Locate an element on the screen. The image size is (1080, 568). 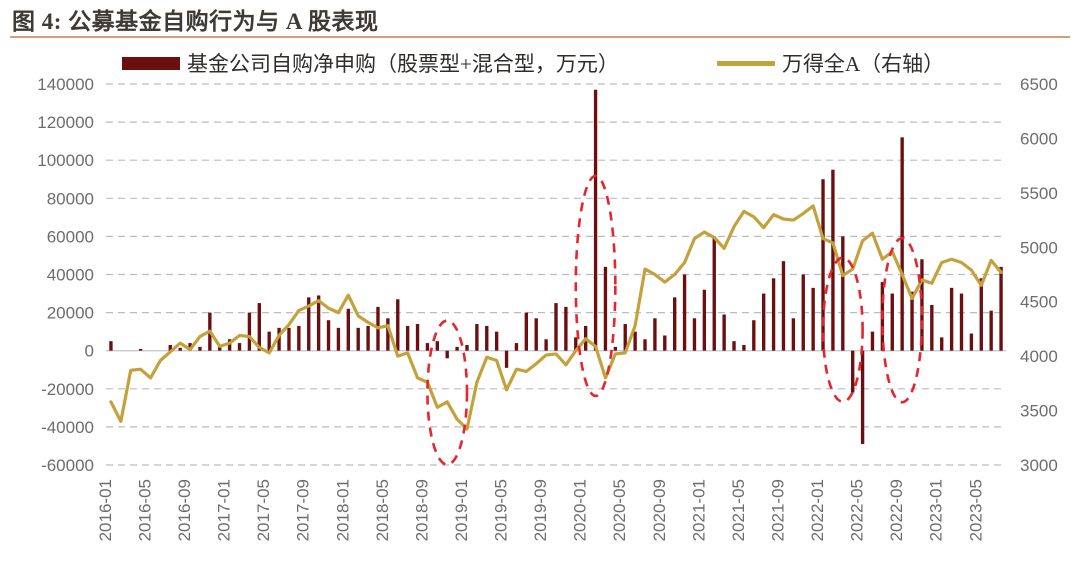
x-axis-tick: 2018-01 is located at coordinates (342, 510).